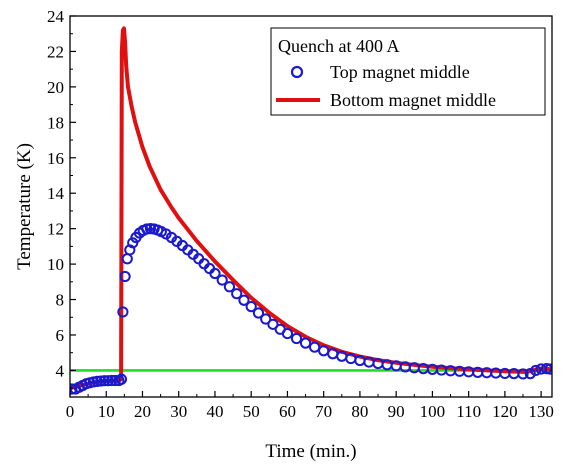 Image resolution: width=563 pixels, height=465 pixels. Describe the element at coordinates (396, 411) in the screenshot. I see `x-tick-label: 90` at that location.